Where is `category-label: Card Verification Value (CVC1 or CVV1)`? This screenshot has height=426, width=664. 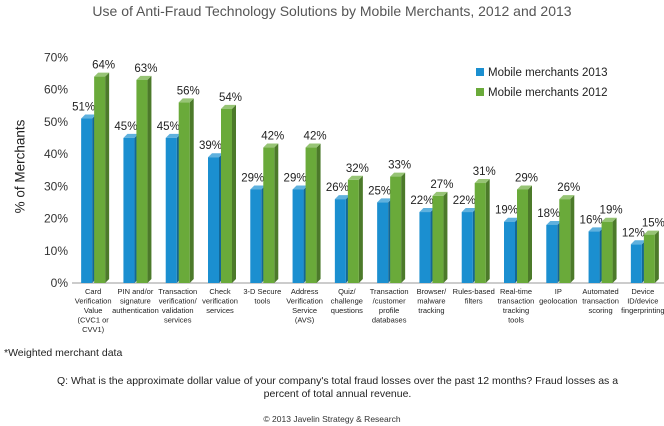 category-label: Card Verification Value (CVC1 or CVV1) is located at coordinates (93, 310).